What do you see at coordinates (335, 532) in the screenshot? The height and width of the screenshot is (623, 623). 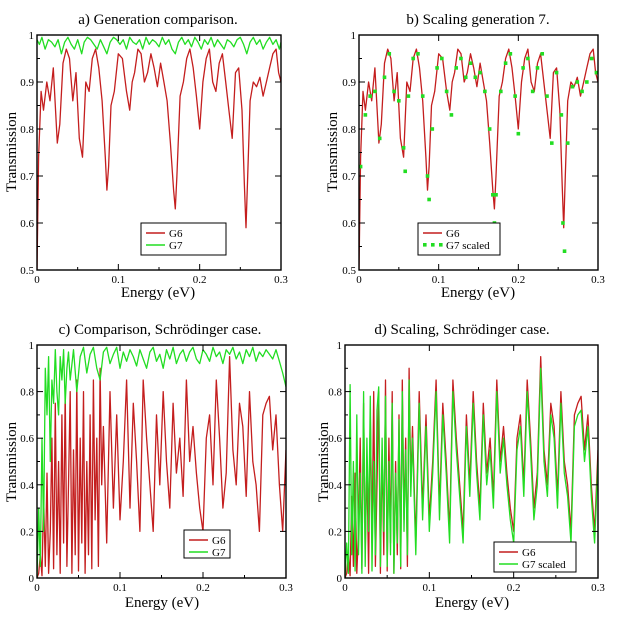 I see `panel-d-ytick-label: 0.2` at bounding box center [335, 532].